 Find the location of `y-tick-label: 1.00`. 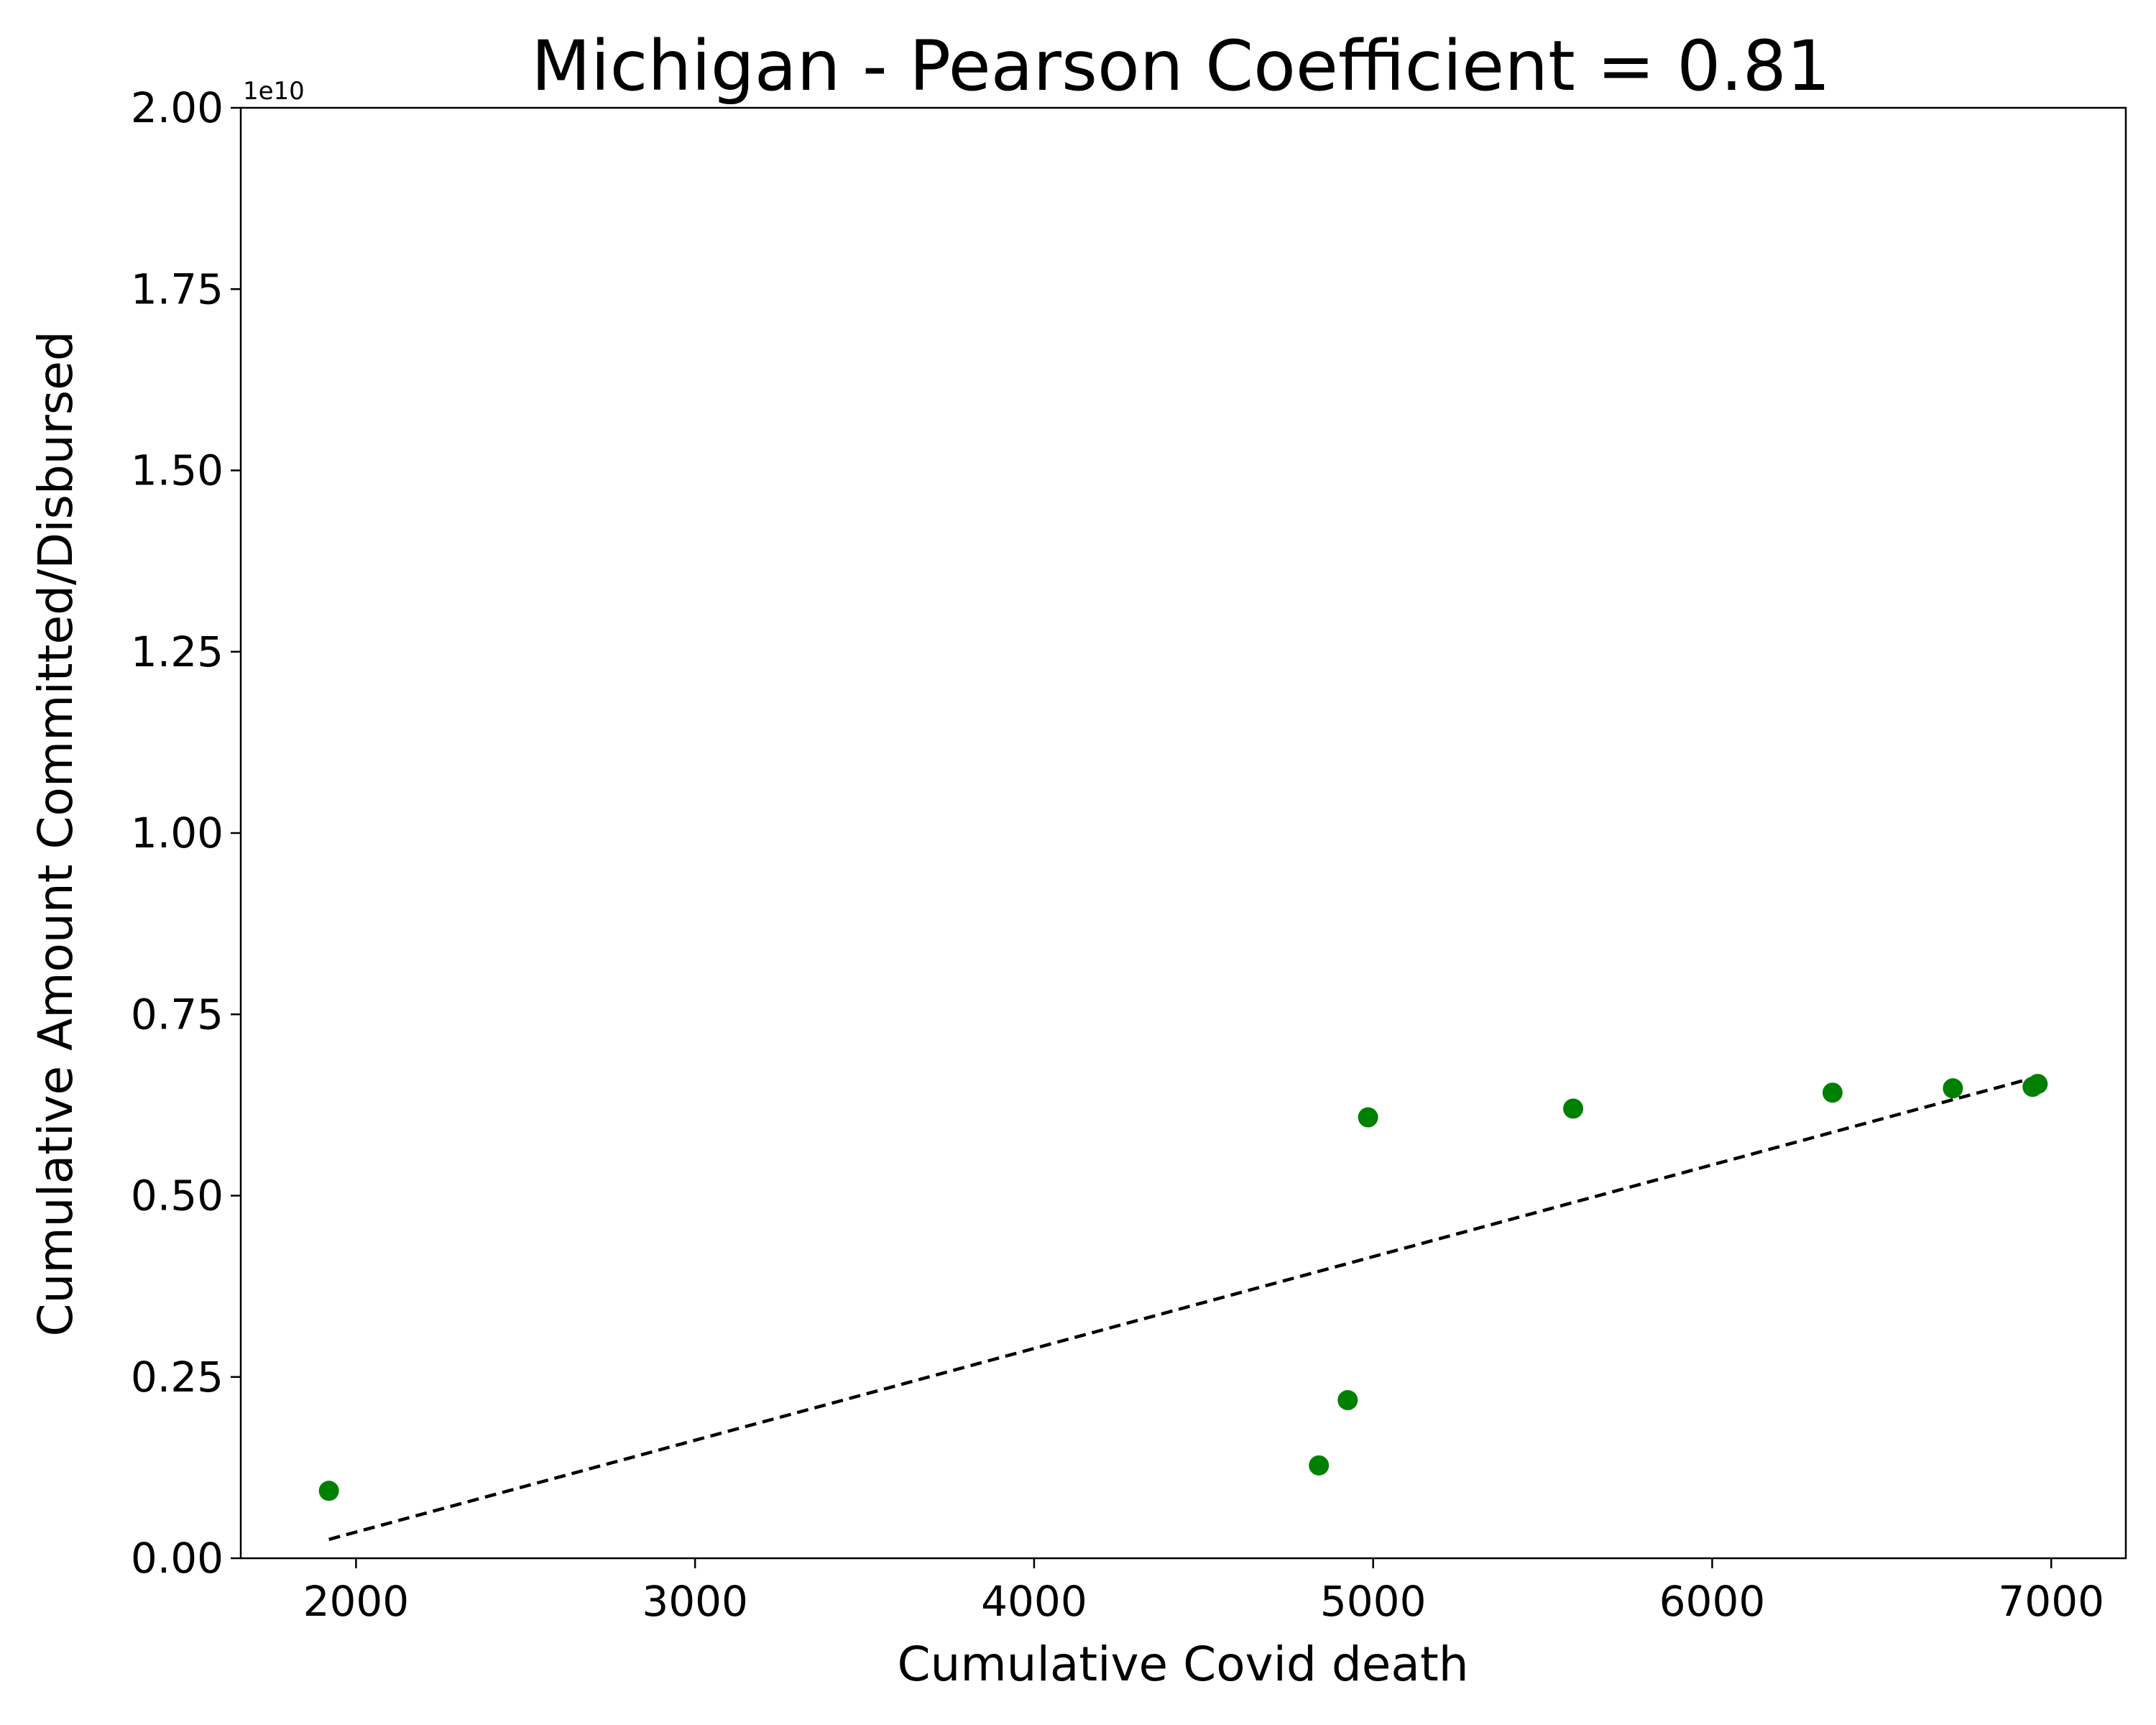

y-tick-label: 1.00 is located at coordinates (177, 833).